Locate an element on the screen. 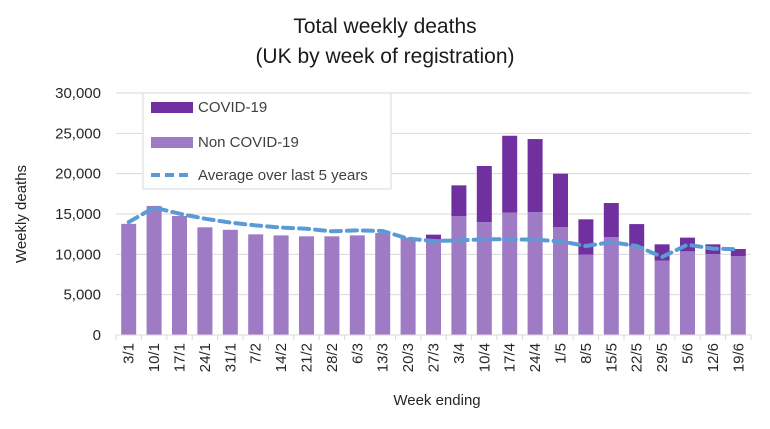 The height and width of the screenshot is (429, 770). x-axis-title: Week ending is located at coordinates (436, 400).